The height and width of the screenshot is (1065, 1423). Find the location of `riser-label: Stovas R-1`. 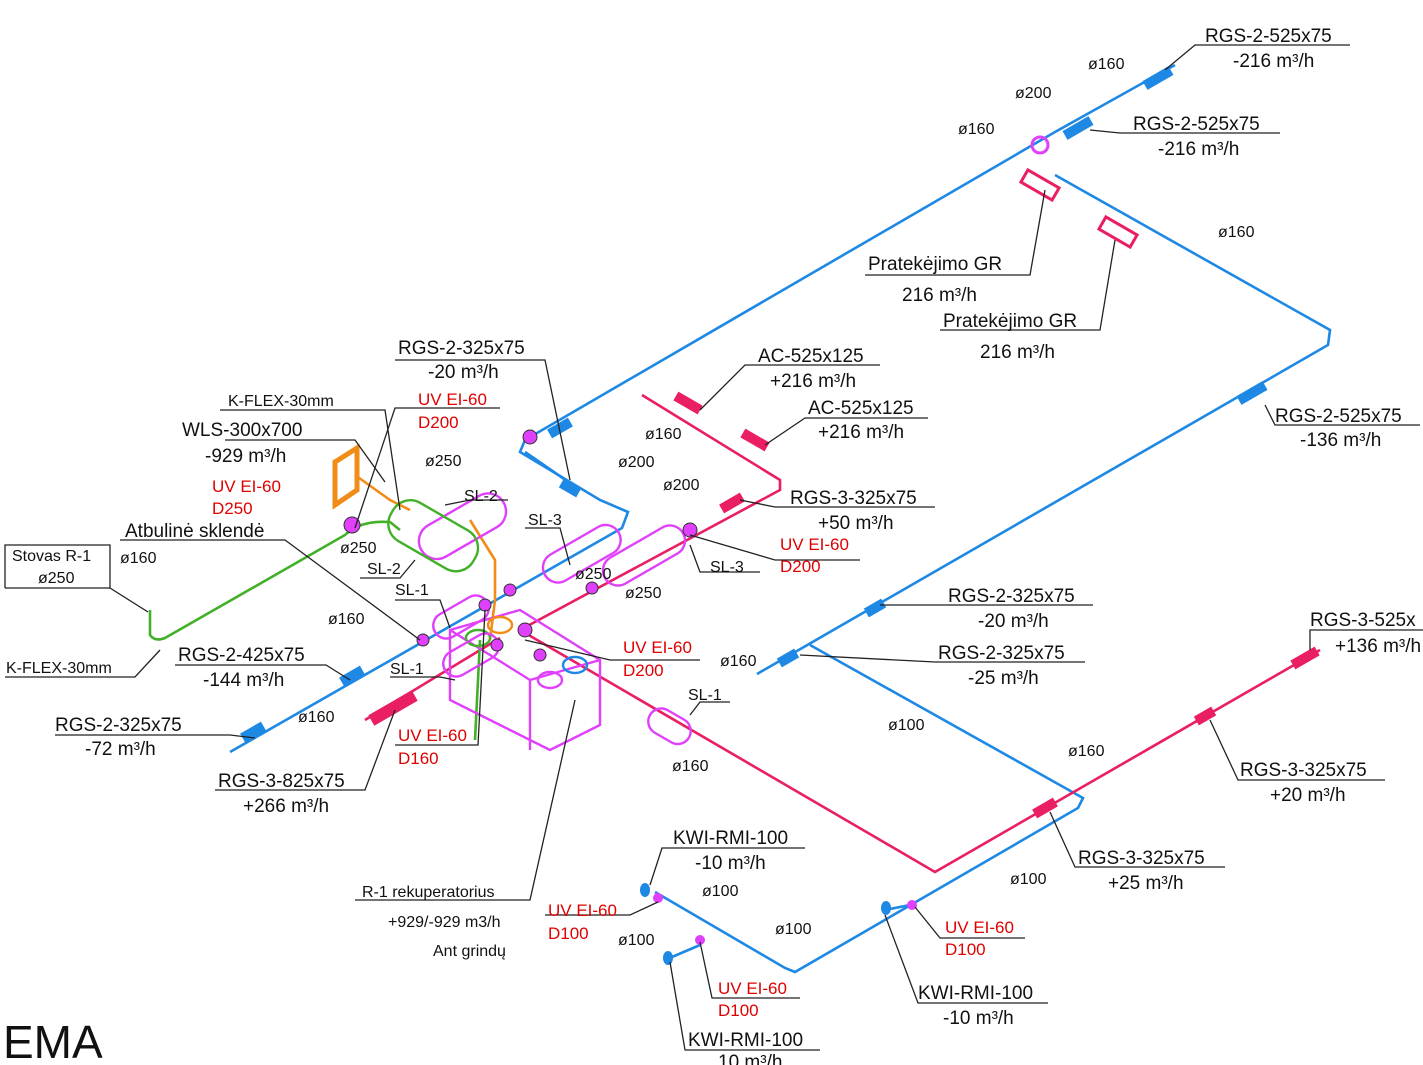

riser-label: Stovas R-1 is located at coordinates (51, 556).